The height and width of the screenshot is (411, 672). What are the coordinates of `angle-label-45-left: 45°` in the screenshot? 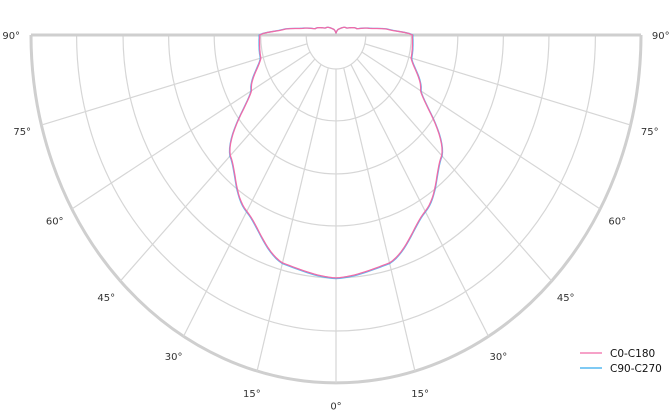 It's located at (106, 298).